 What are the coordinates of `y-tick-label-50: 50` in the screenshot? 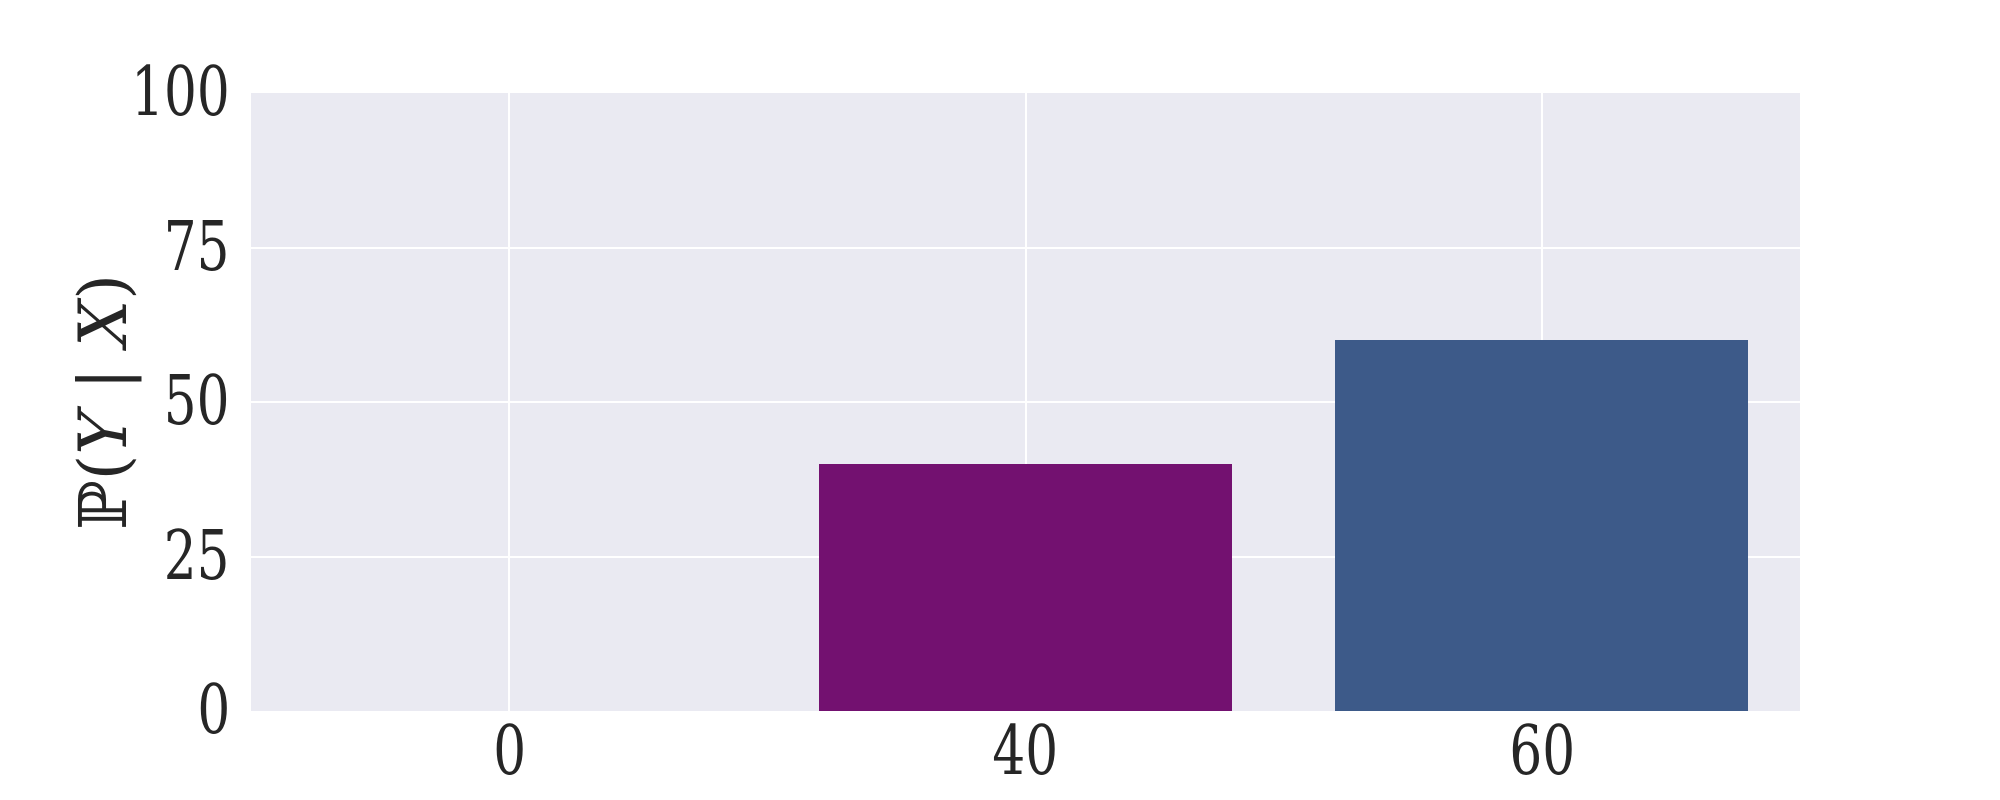 It's located at (197, 401).